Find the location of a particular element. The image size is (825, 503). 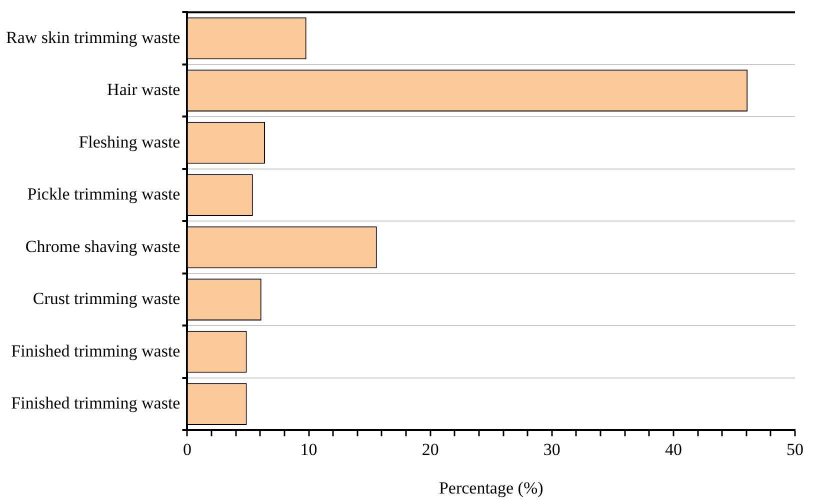

x-tick-label: 30 is located at coordinates (551, 449).